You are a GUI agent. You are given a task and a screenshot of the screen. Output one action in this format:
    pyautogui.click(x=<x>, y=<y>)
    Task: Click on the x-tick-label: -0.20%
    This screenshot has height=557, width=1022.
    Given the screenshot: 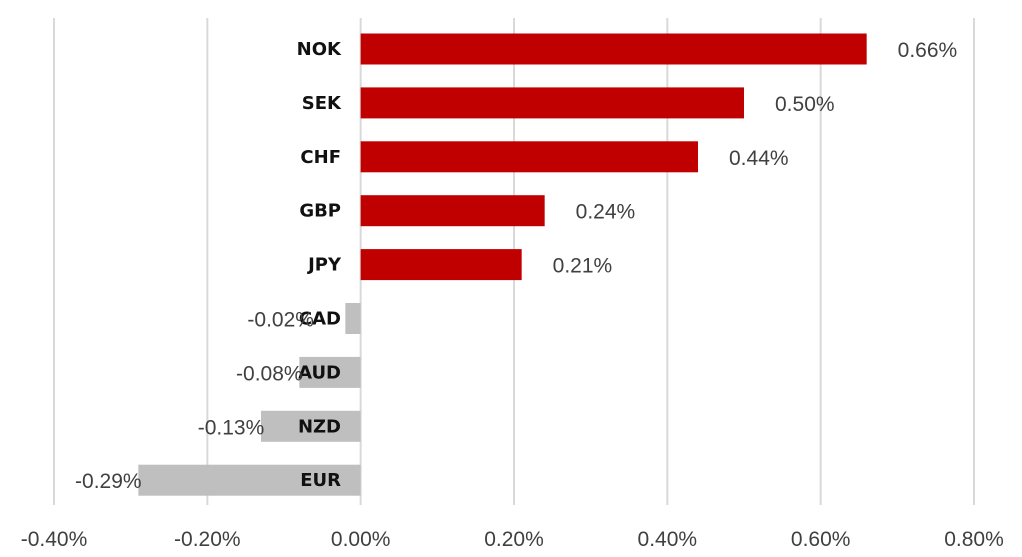 What is the action you would take?
    pyautogui.click(x=207, y=539)
    